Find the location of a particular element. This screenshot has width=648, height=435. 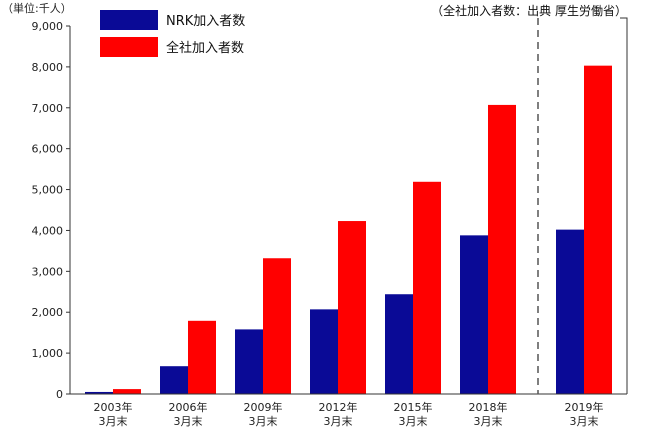

y-tick-label: 9,000 is located at coordinates (48, 26).